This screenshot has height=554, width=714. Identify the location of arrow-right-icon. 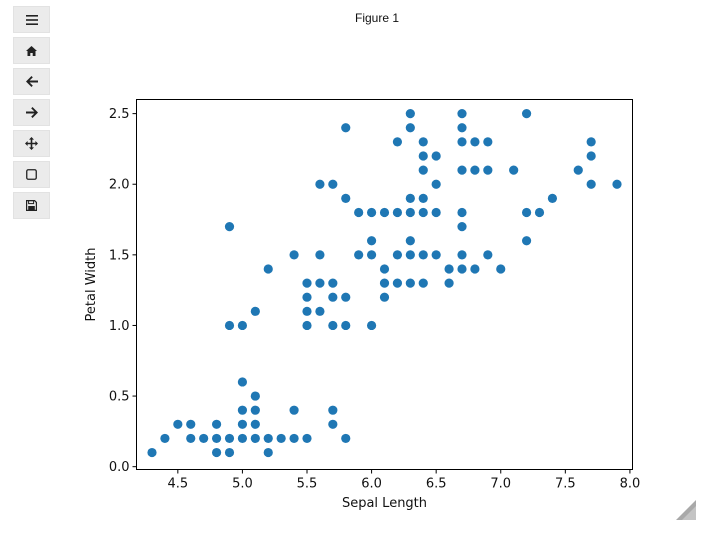
(31, 112).